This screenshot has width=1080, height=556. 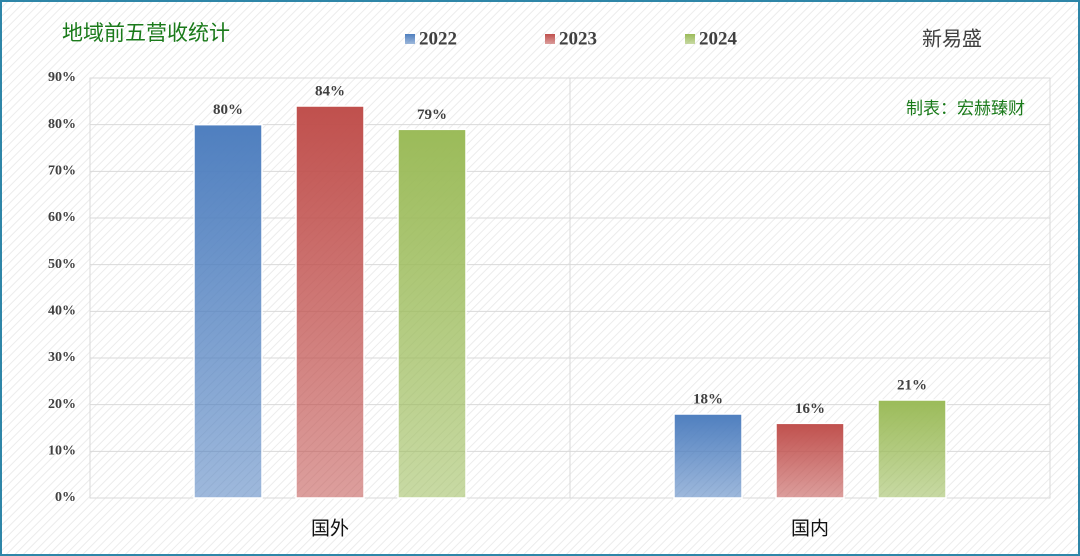 I want to click on y-tick-label: 10%, so click(x=62, y=451).